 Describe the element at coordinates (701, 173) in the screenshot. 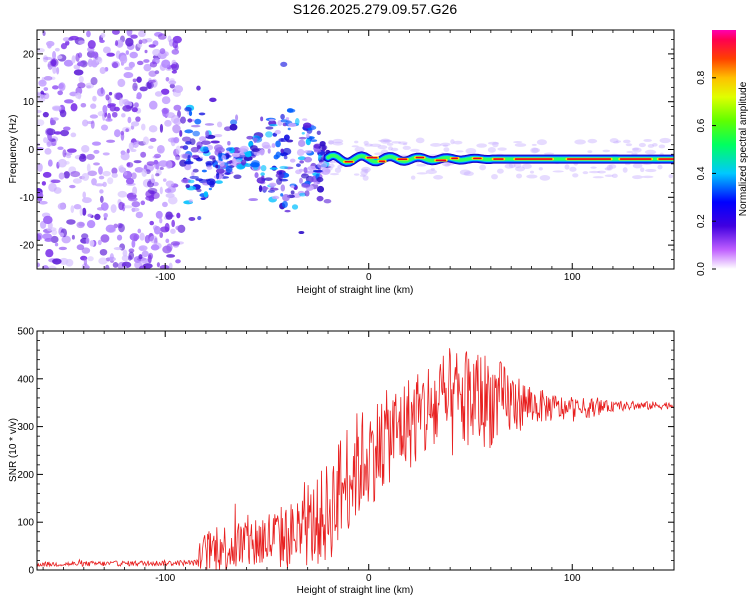

I see `colorbar-tick-label: 0.4` at that location.